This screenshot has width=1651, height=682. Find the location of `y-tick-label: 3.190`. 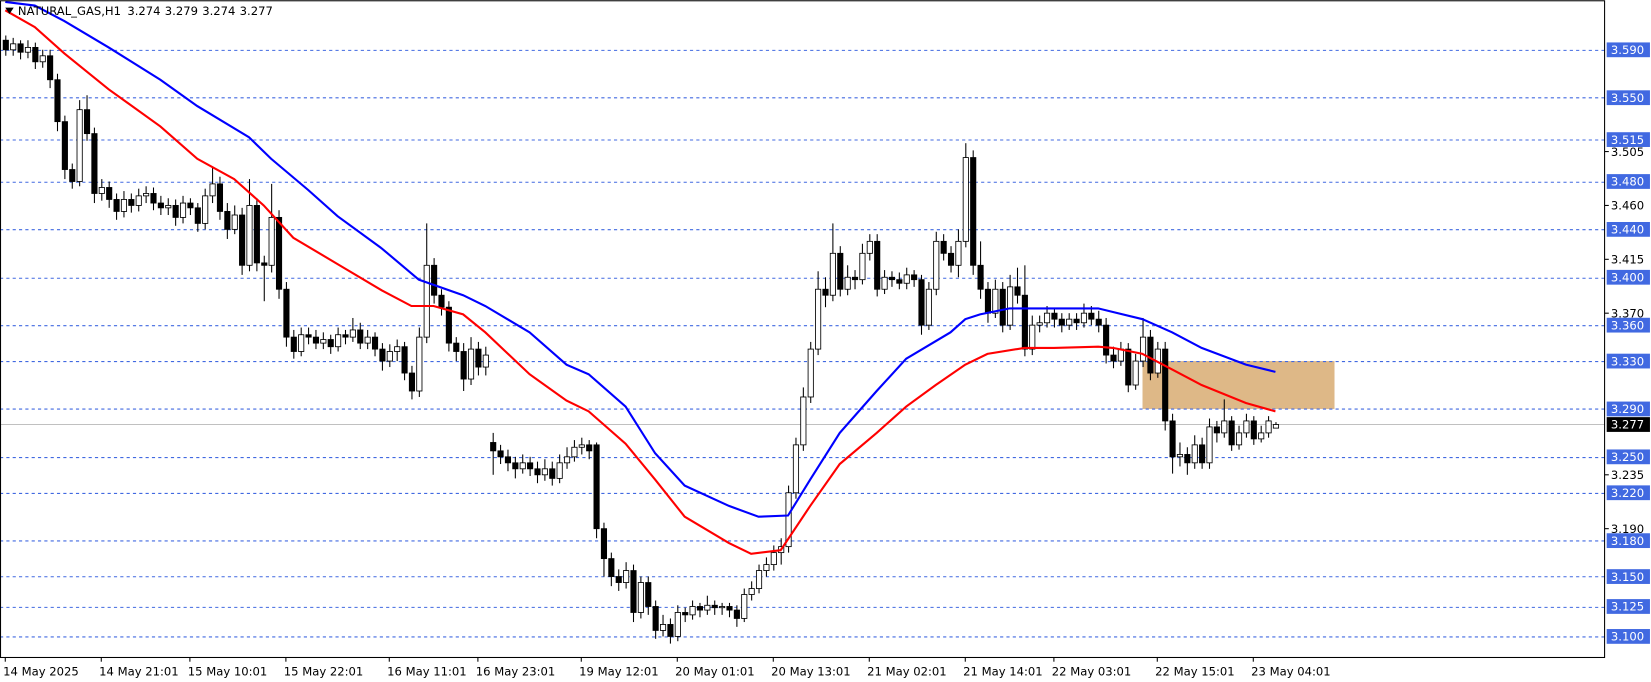

y-tick-label: 3.190 is located at coordinates (1627, 529).